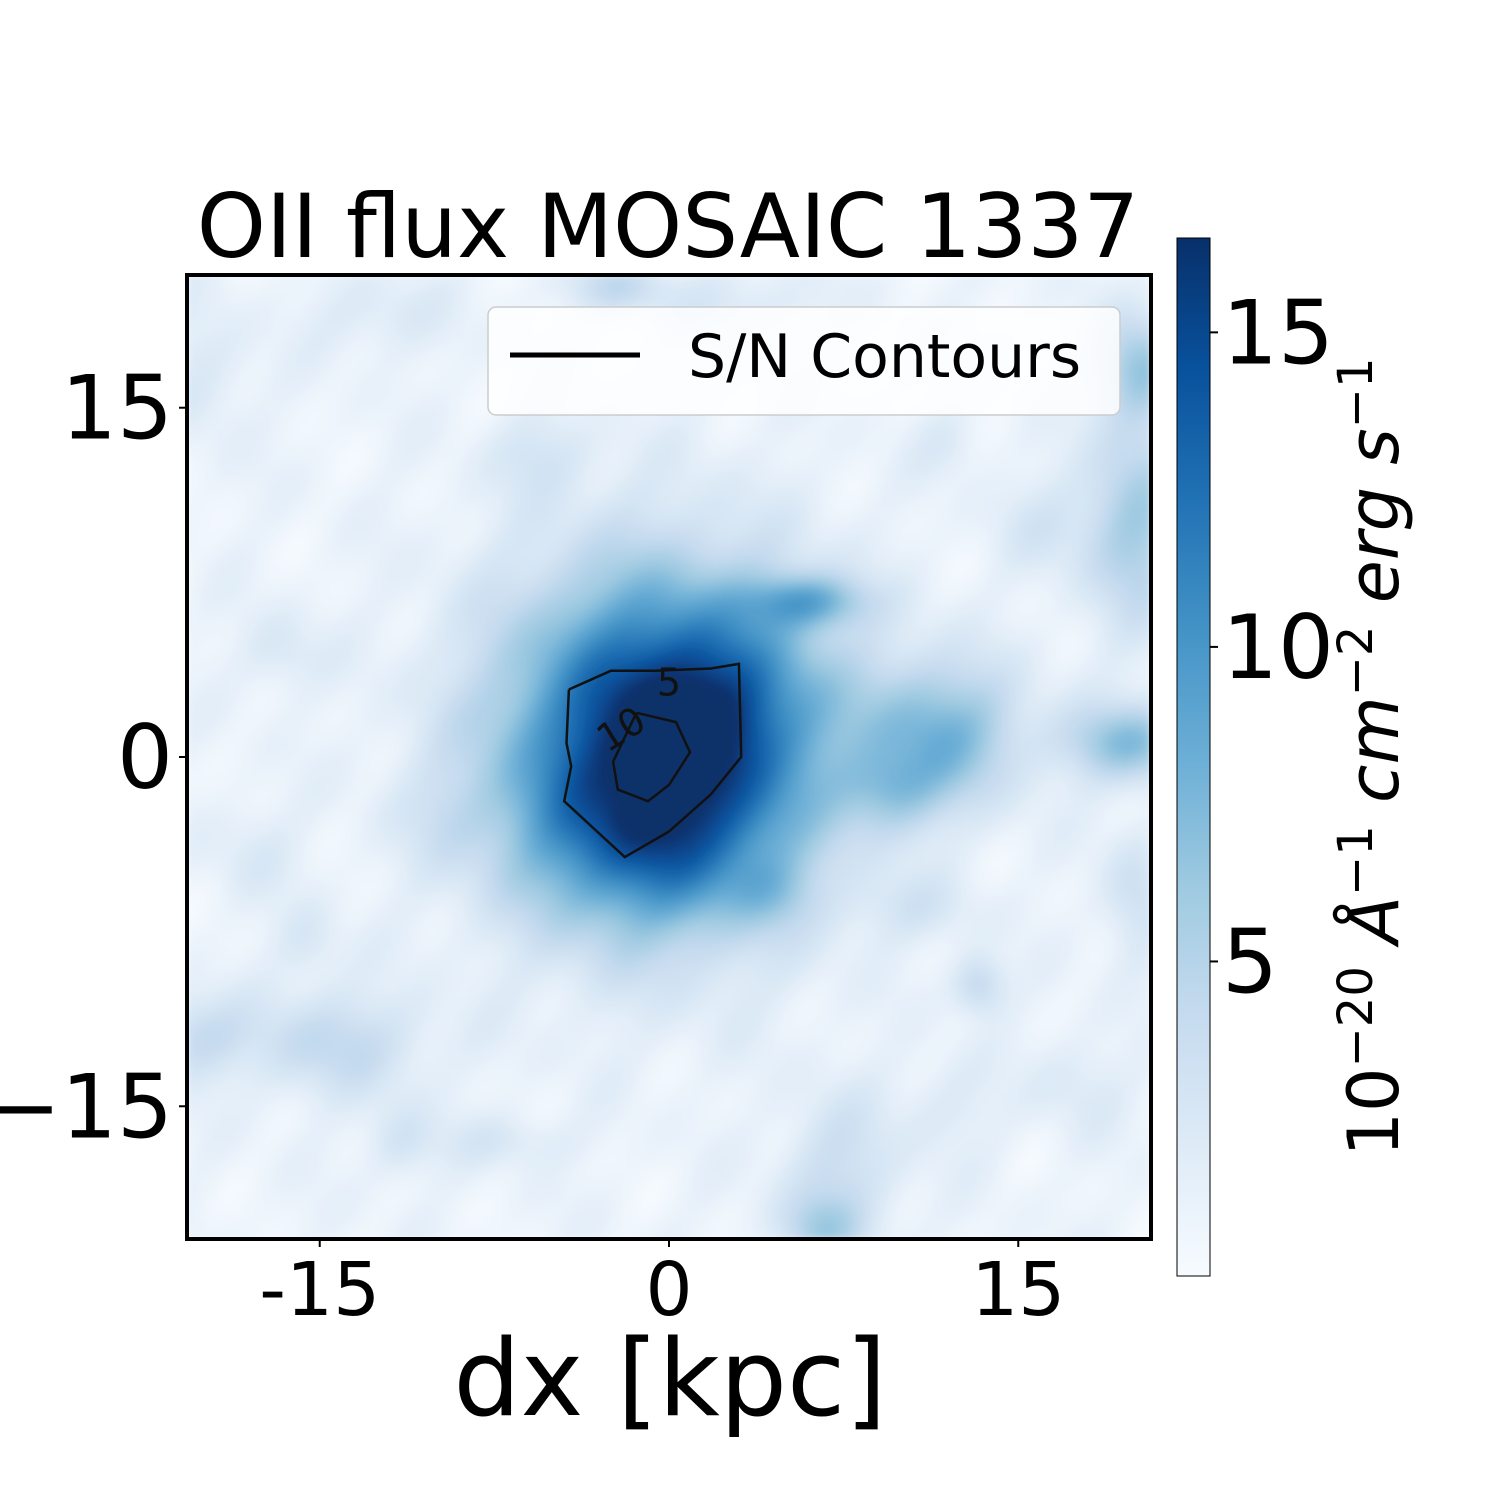 Image resolution: width=1500 pixels, height=1504 pixels. I want to click on legend-entry-label: S/N Contours, so click(884, 357).